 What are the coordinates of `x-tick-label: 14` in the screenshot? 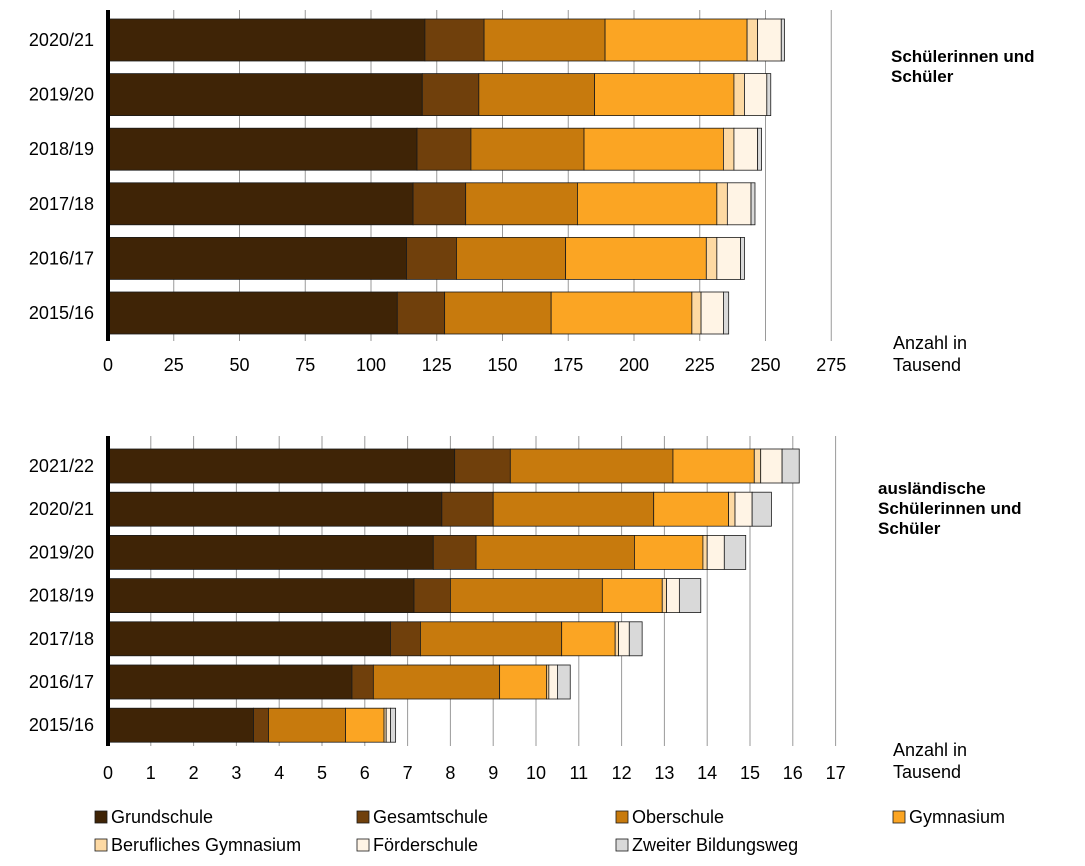 It's located at (707, 773).